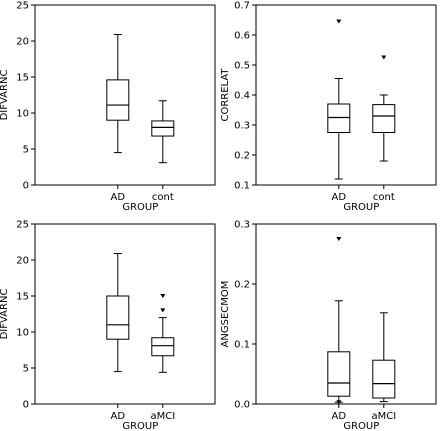 The height and width of the screenshot is (431, 440). What do you see at coordinates (242, 6) in the screenshot?
I see `y-tick-label: 0.7` at bounding box center [242, 6].